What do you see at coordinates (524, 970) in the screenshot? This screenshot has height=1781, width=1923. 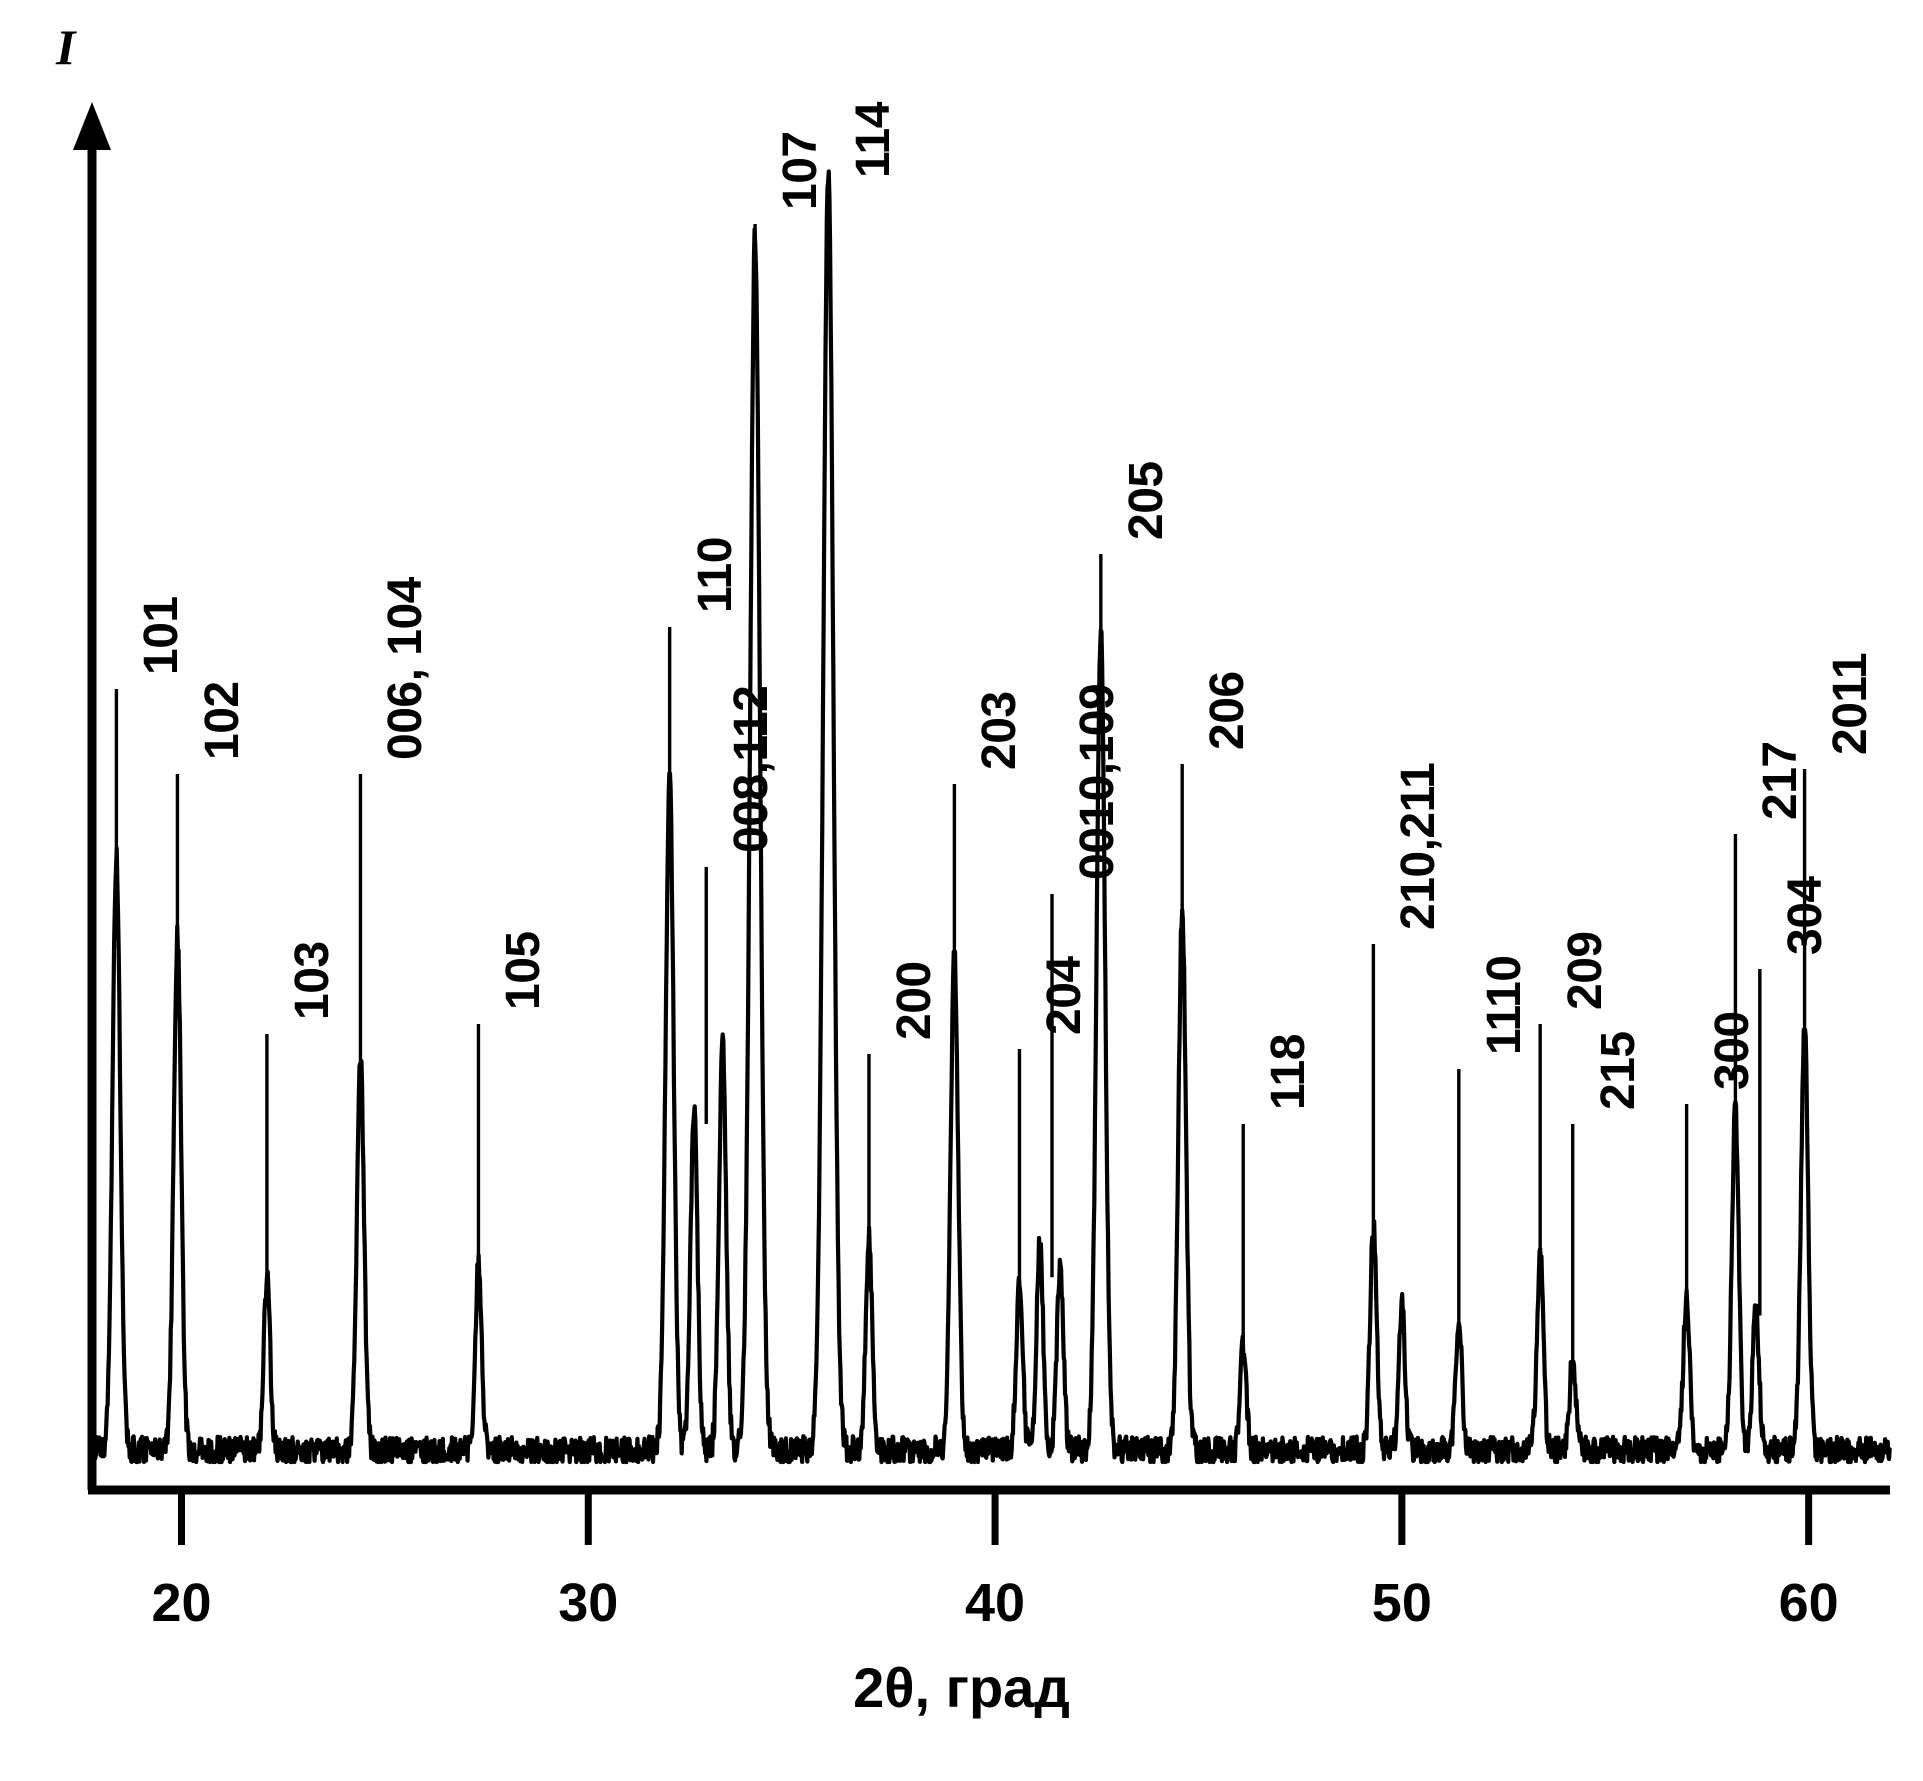 I see `peak-label: 105` at bounding box center [524, 970].